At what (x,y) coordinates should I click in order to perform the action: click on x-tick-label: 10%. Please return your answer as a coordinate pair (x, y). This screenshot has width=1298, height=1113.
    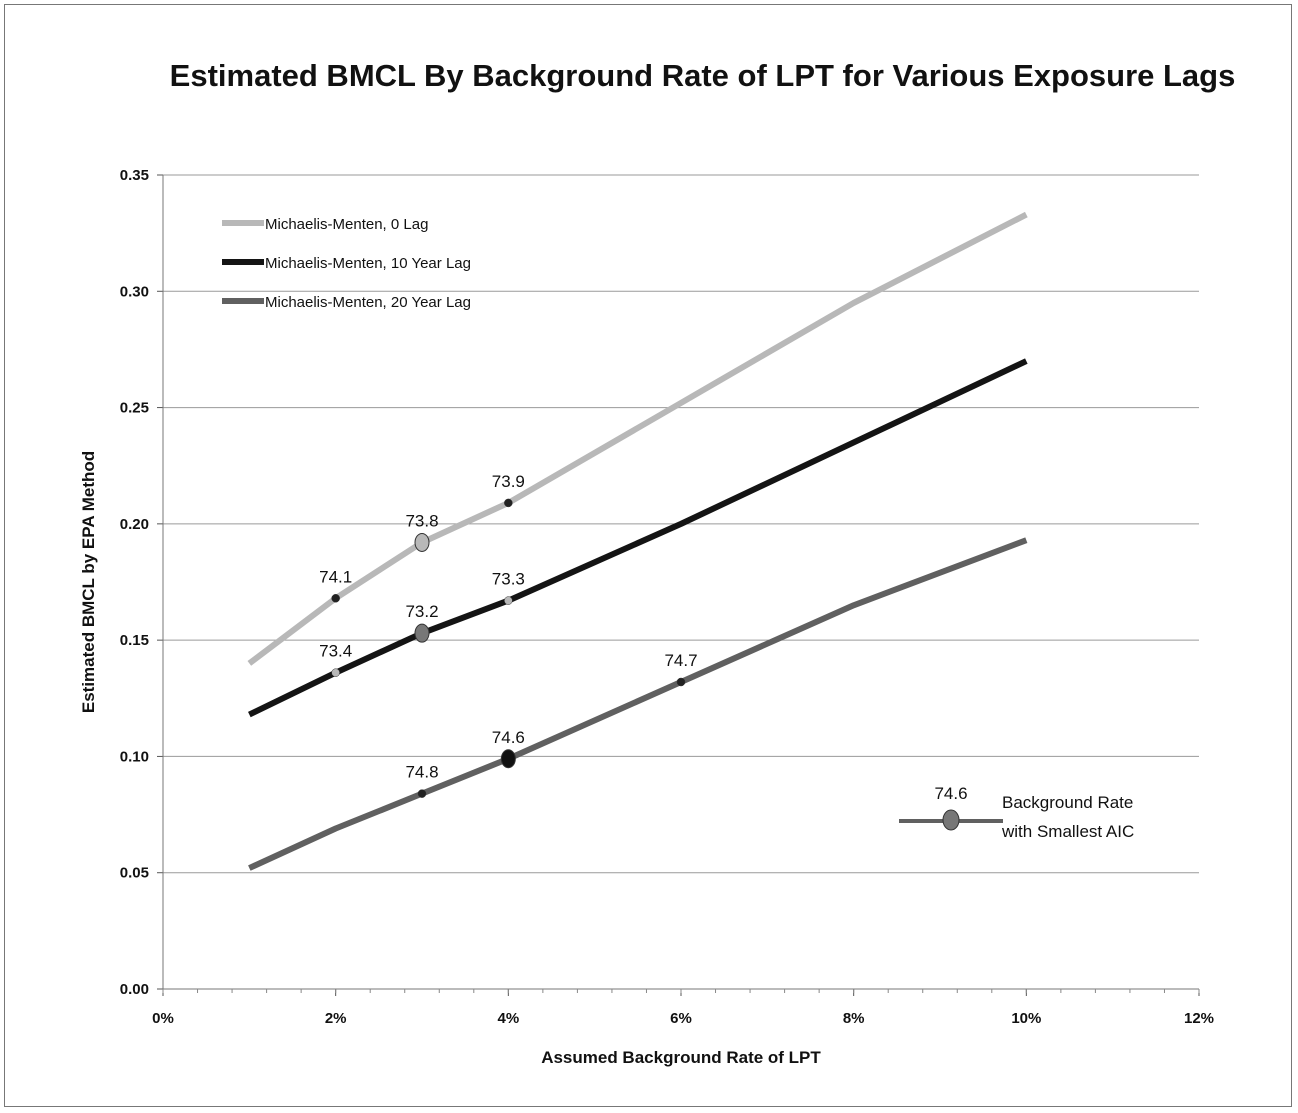
    Looking at the image, I should click on (1026, 1018).